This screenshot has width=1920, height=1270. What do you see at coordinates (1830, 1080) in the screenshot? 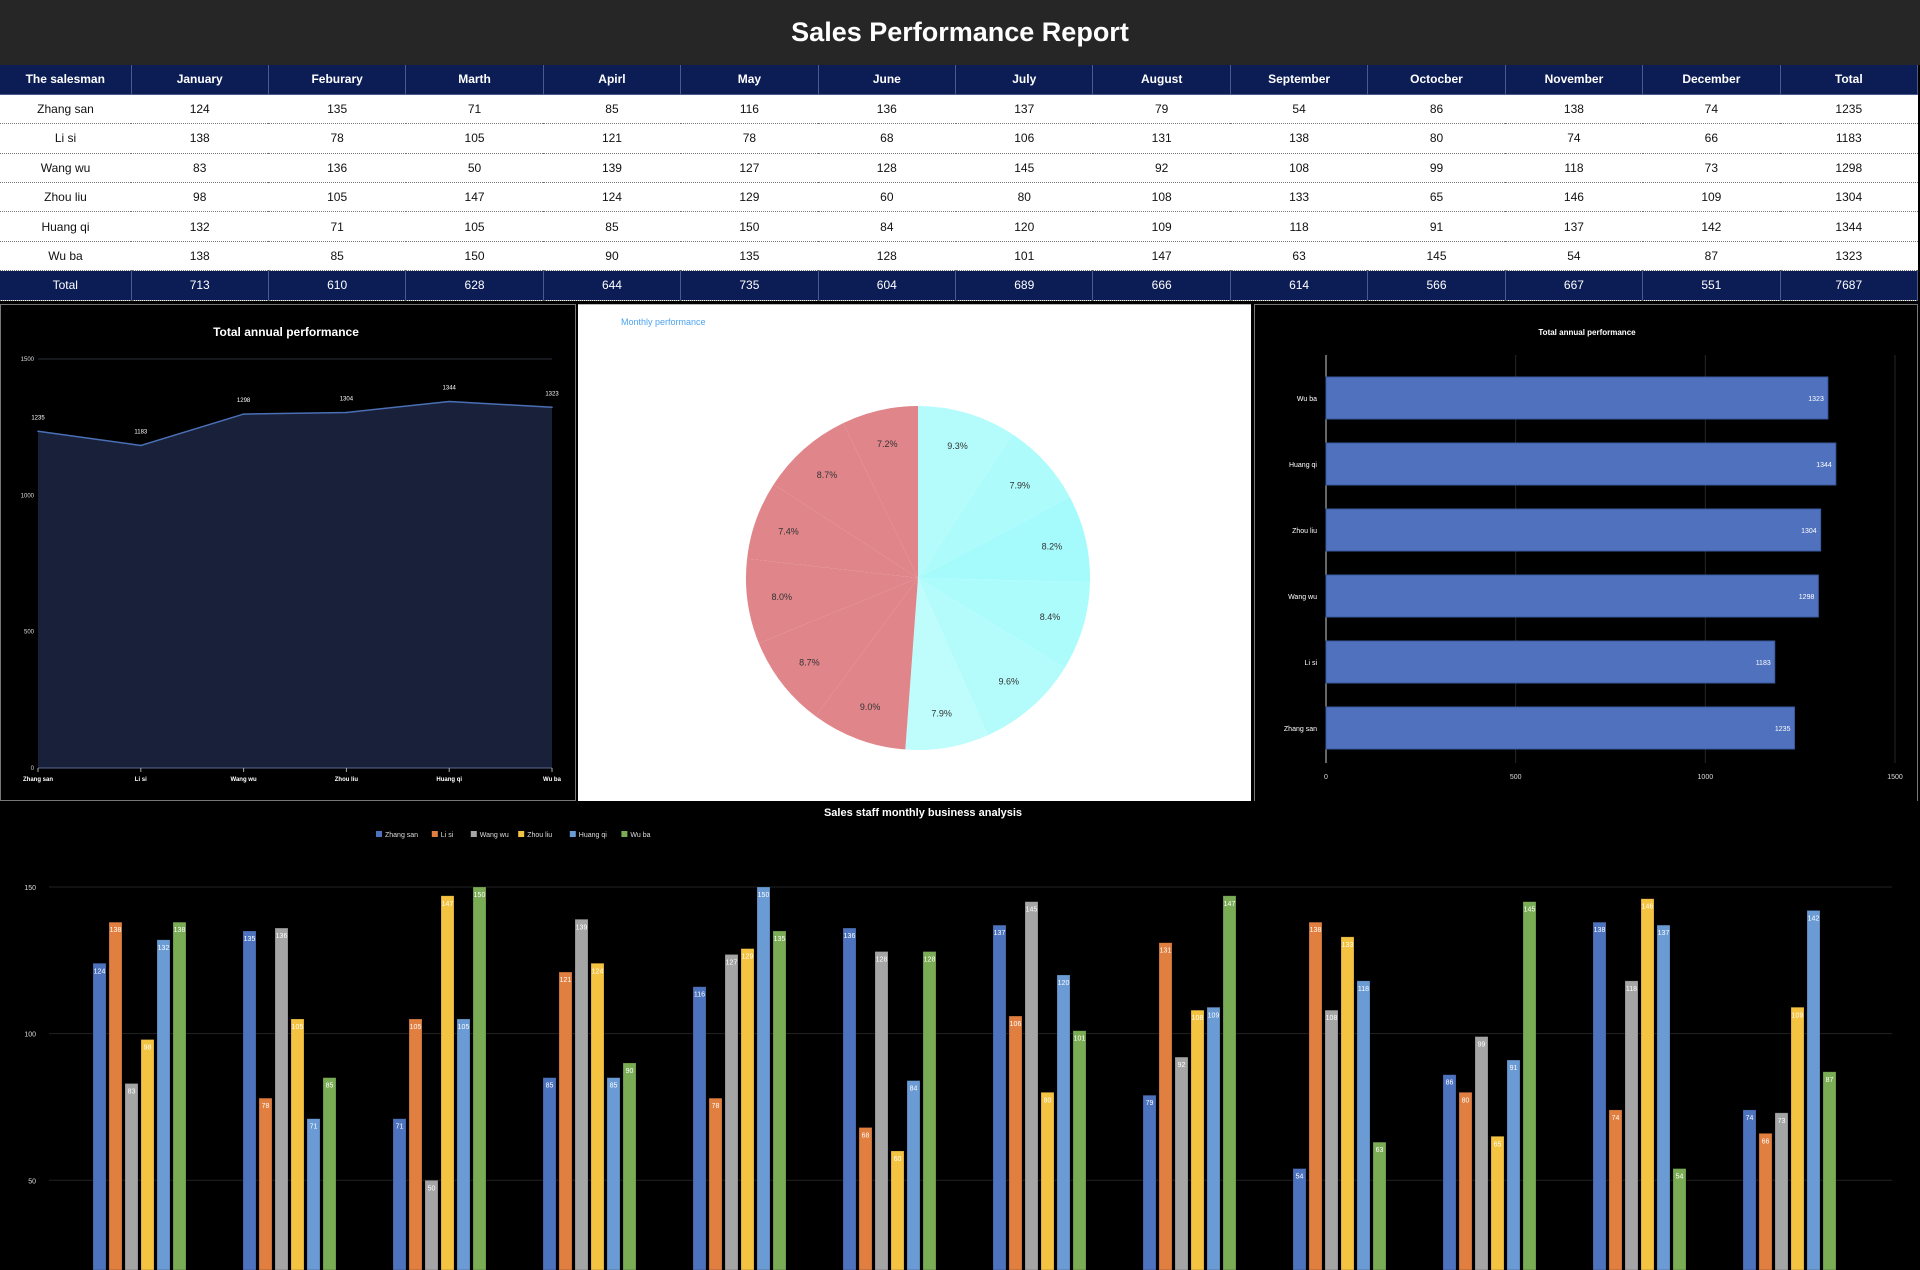
I see `bar-value-label: 87` at bounding box center [1830, 1080].